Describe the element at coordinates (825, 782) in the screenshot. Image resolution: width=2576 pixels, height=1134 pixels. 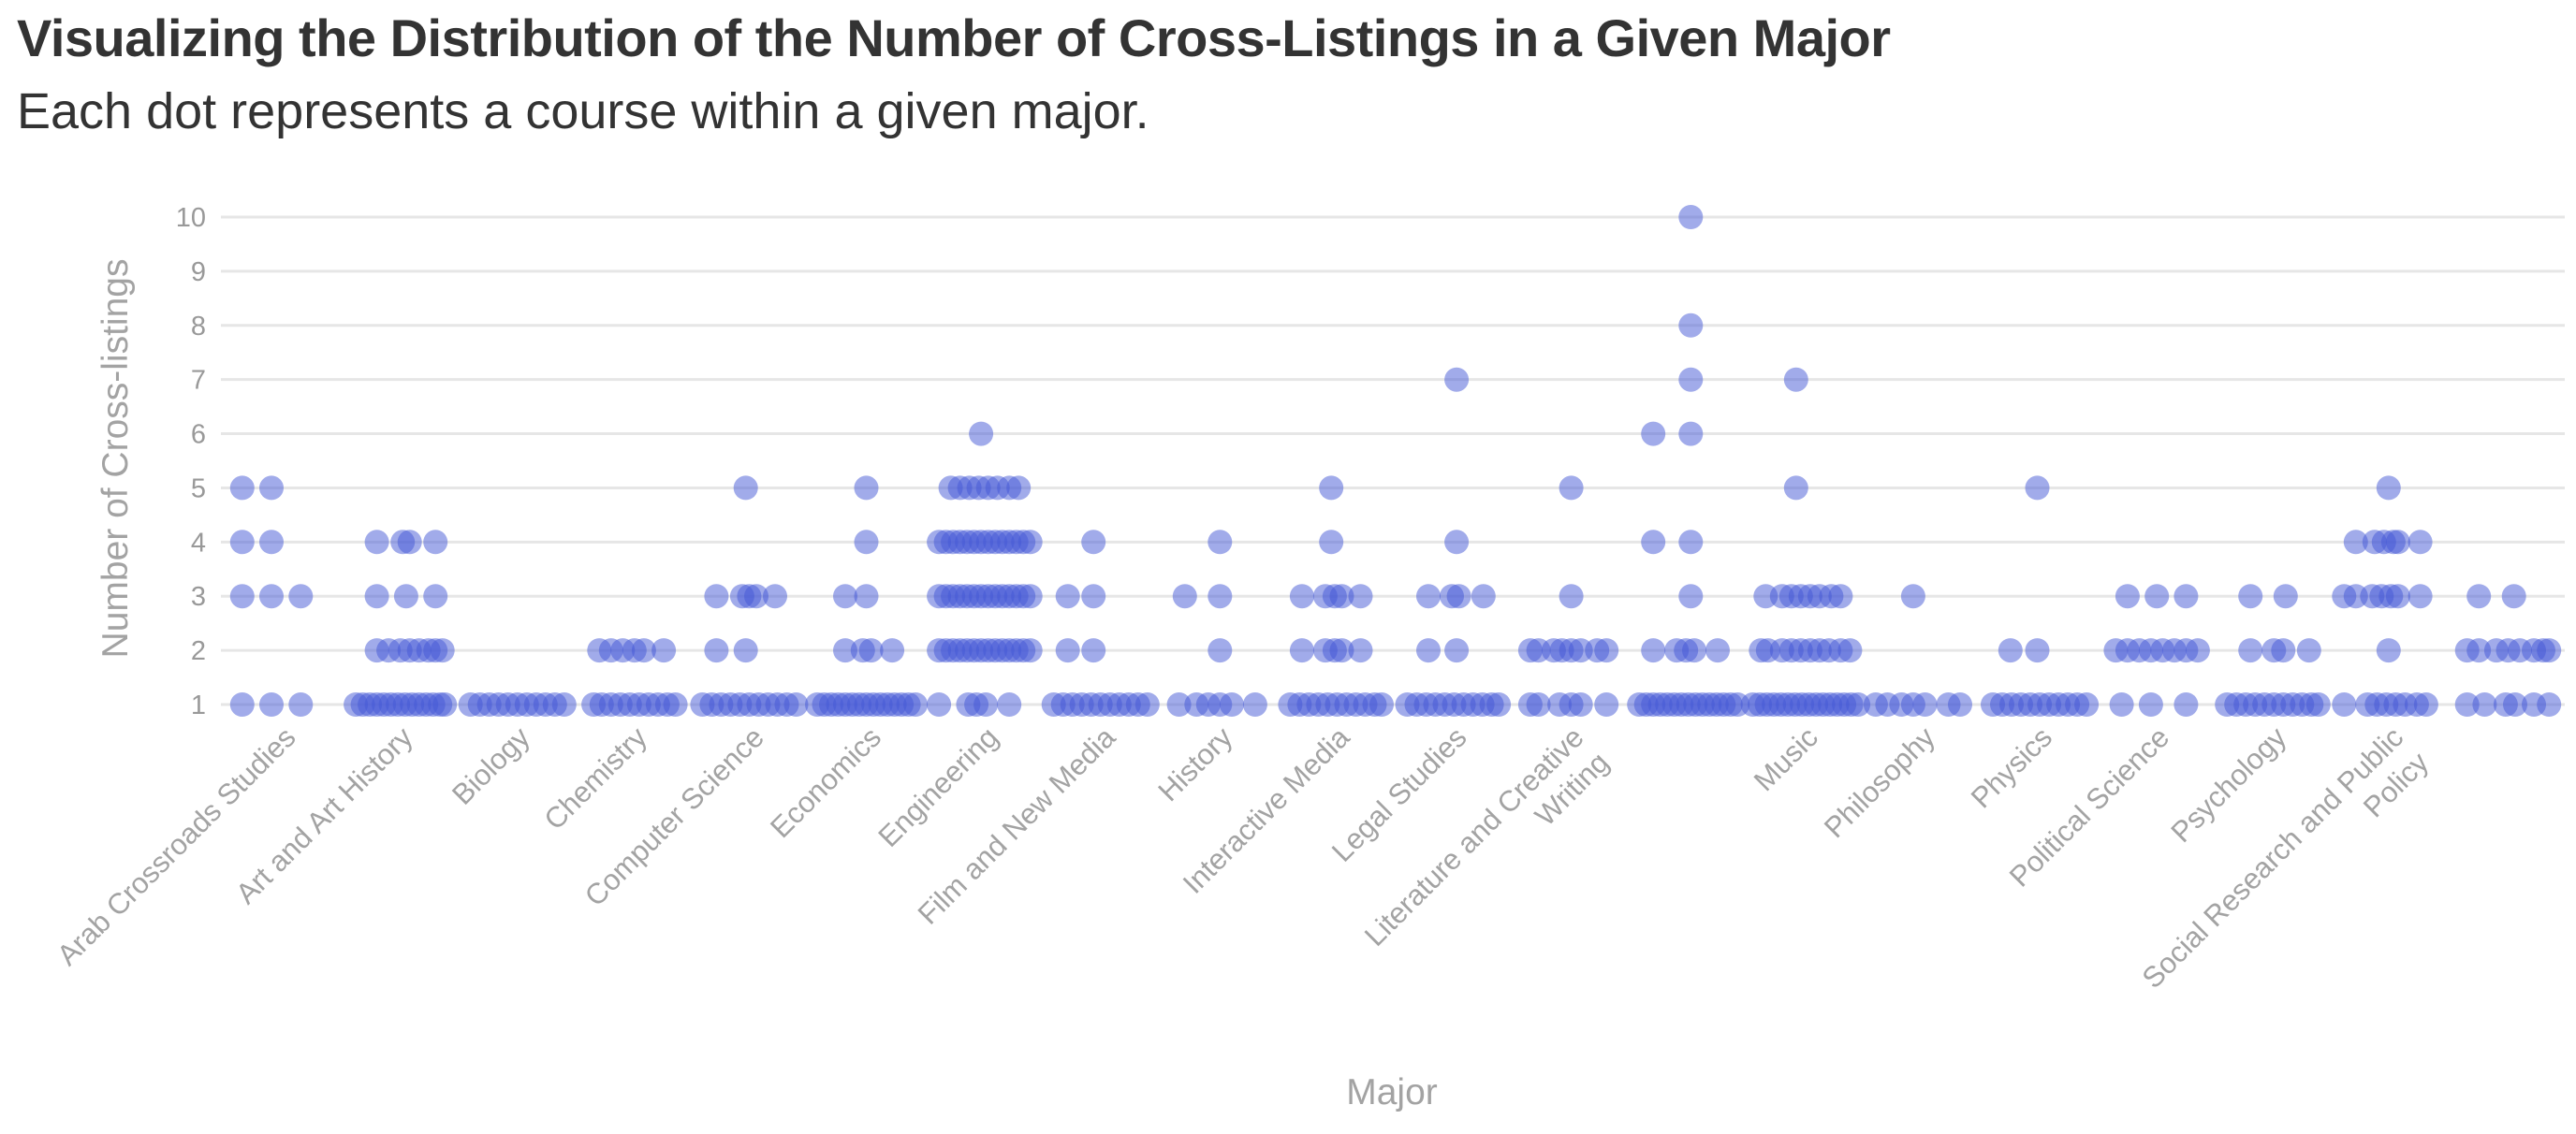
I see `x-tick-label: Economics` at that location.